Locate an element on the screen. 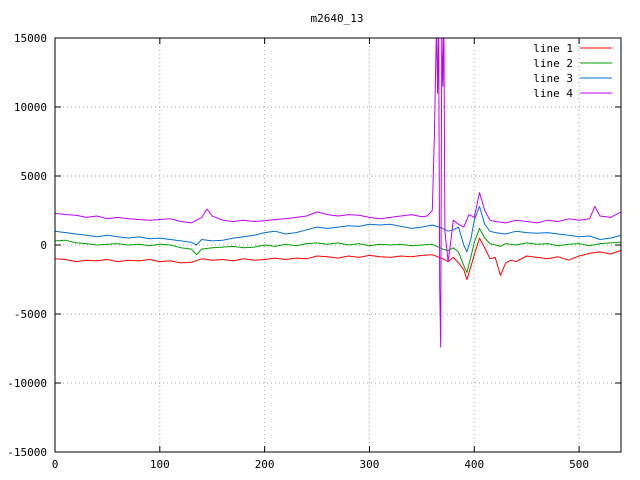  x-tick-label: 300 is located at coordinates (370, 464).